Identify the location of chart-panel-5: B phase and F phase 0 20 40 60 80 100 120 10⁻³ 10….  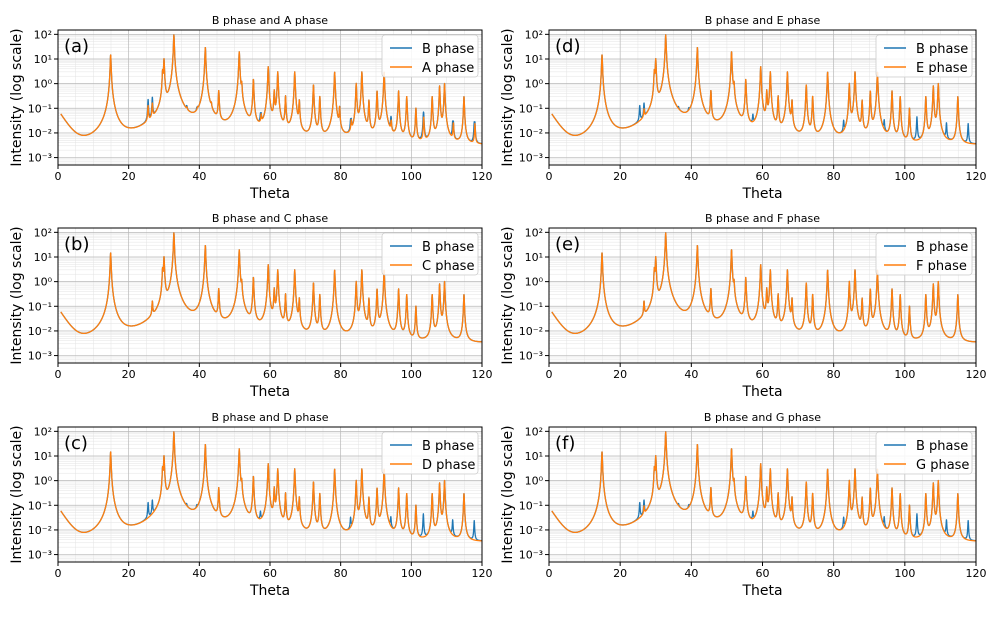
(743, 306).